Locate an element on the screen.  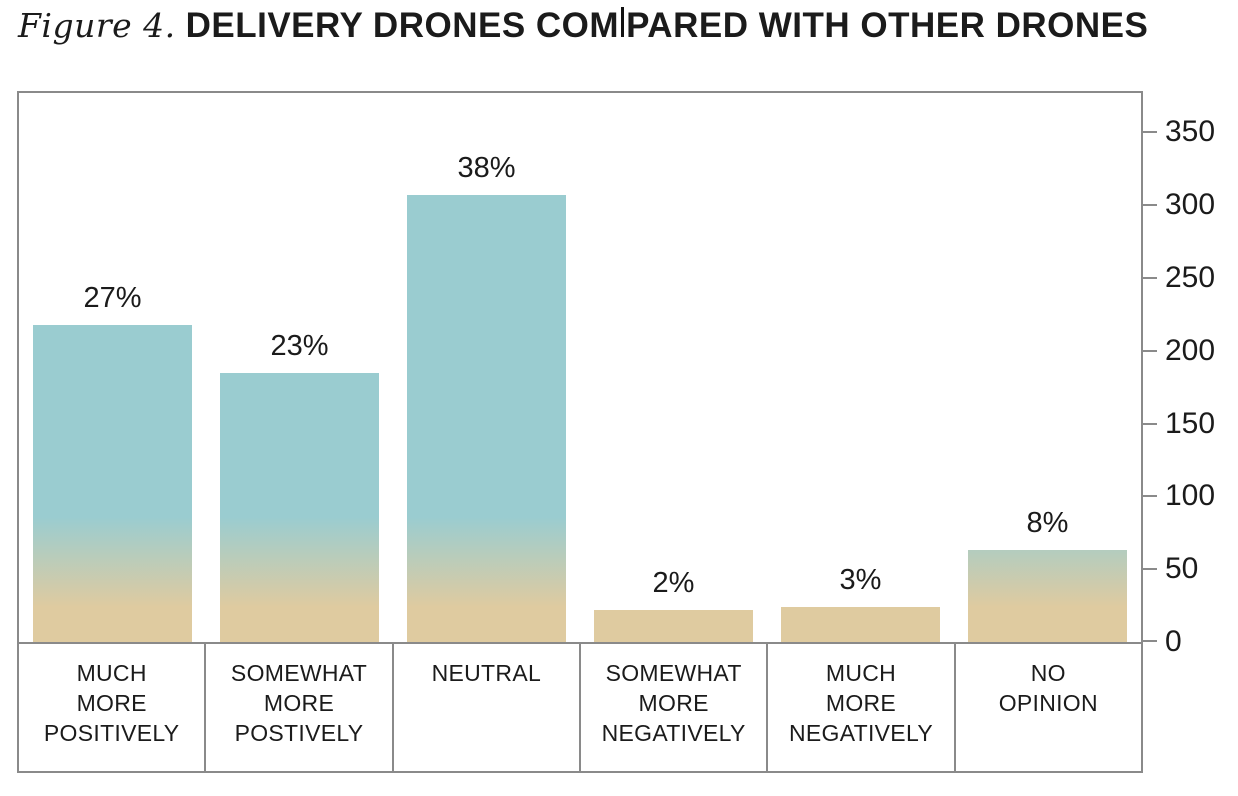
y-tick-label: 350 is located at coordinates (1190, 132).